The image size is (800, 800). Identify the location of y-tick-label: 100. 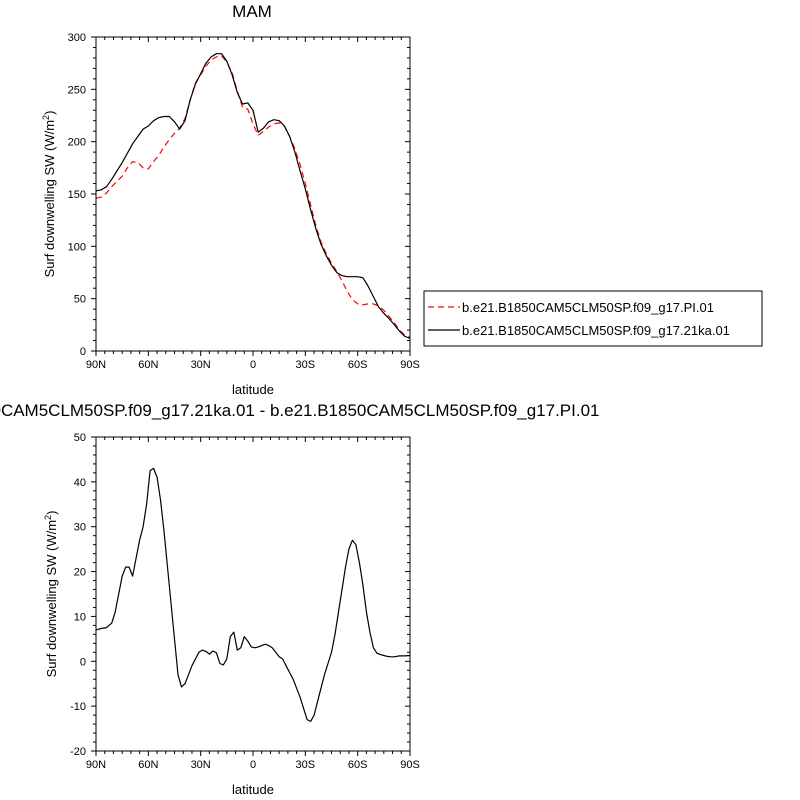
(77, 247).